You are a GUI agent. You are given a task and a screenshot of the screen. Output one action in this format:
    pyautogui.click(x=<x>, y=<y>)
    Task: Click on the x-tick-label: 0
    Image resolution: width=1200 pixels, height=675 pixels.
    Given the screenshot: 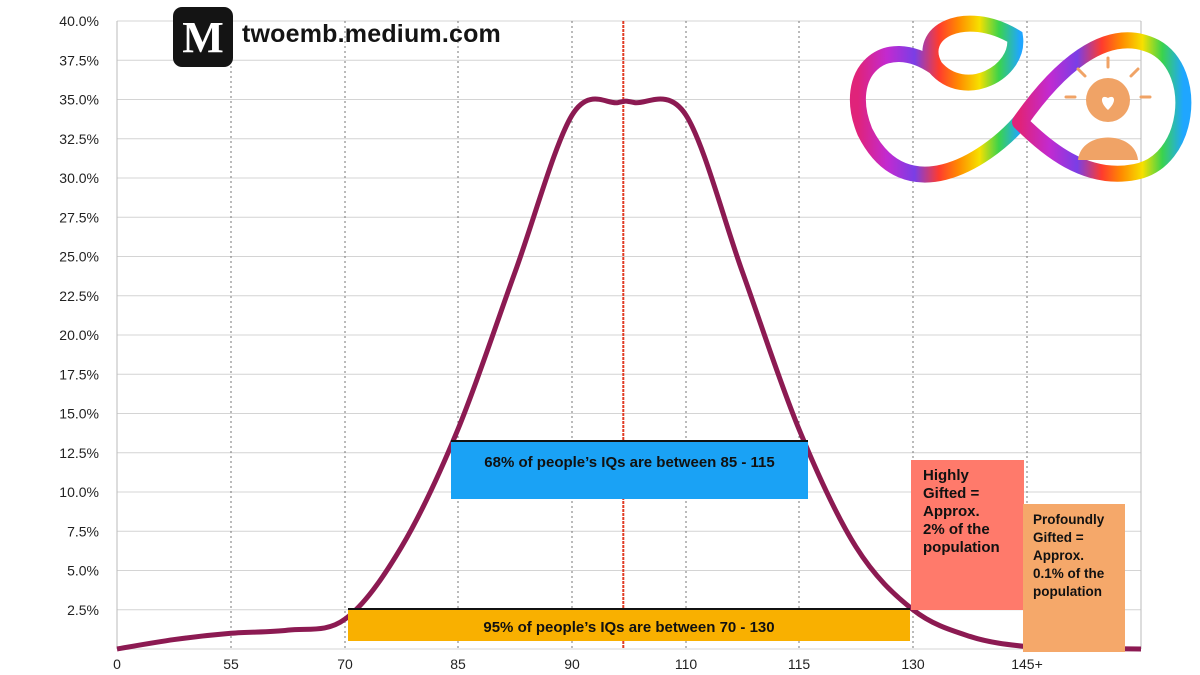 What is the action you would take?
    pyautogui.click(x=117, y=664)
    